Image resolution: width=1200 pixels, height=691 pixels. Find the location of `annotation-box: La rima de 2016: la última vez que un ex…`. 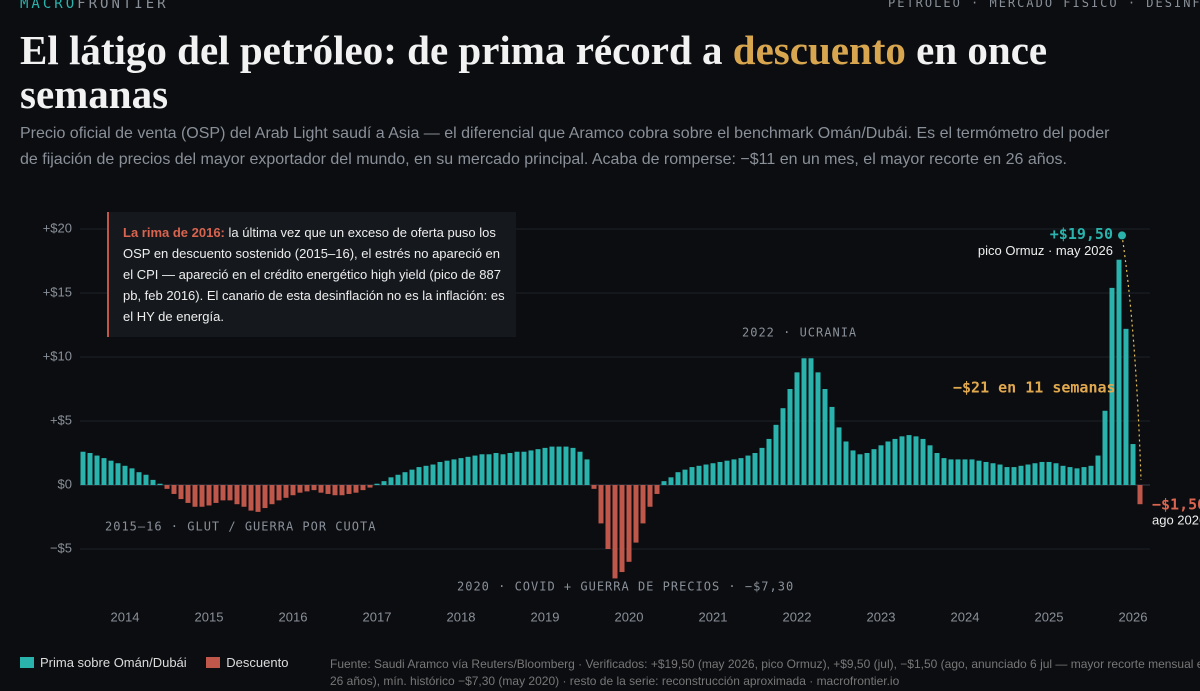

annotation-box: La rima de 2016: la última vez que un ex… is located at coordinates (311, 274).